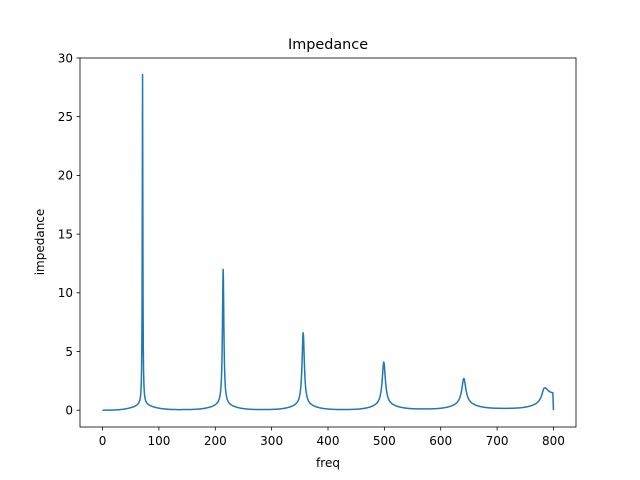 The height and width of the screenshot is (480, 640). I want to click on x-tick-label: 400, so click(328, 441).